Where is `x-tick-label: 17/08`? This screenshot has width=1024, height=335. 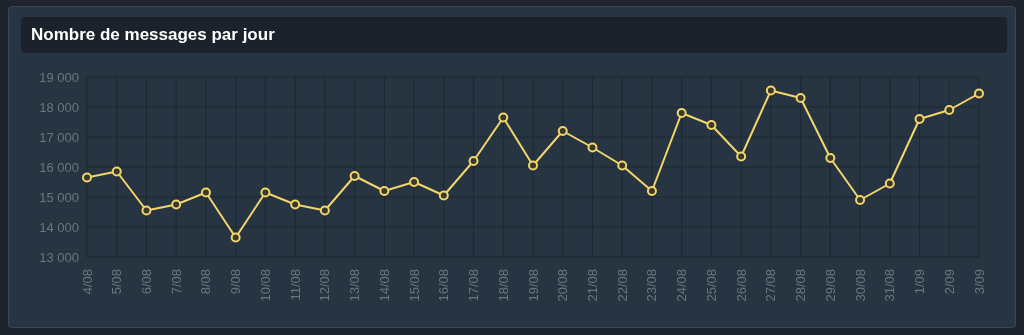 x-tick-label: 17/08 is located at coordinates (474, 285).